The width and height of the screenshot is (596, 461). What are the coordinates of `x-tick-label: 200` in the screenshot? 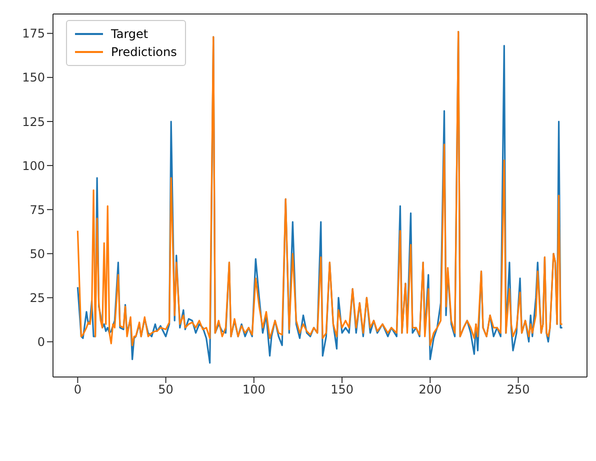 It's located at (430, 389).